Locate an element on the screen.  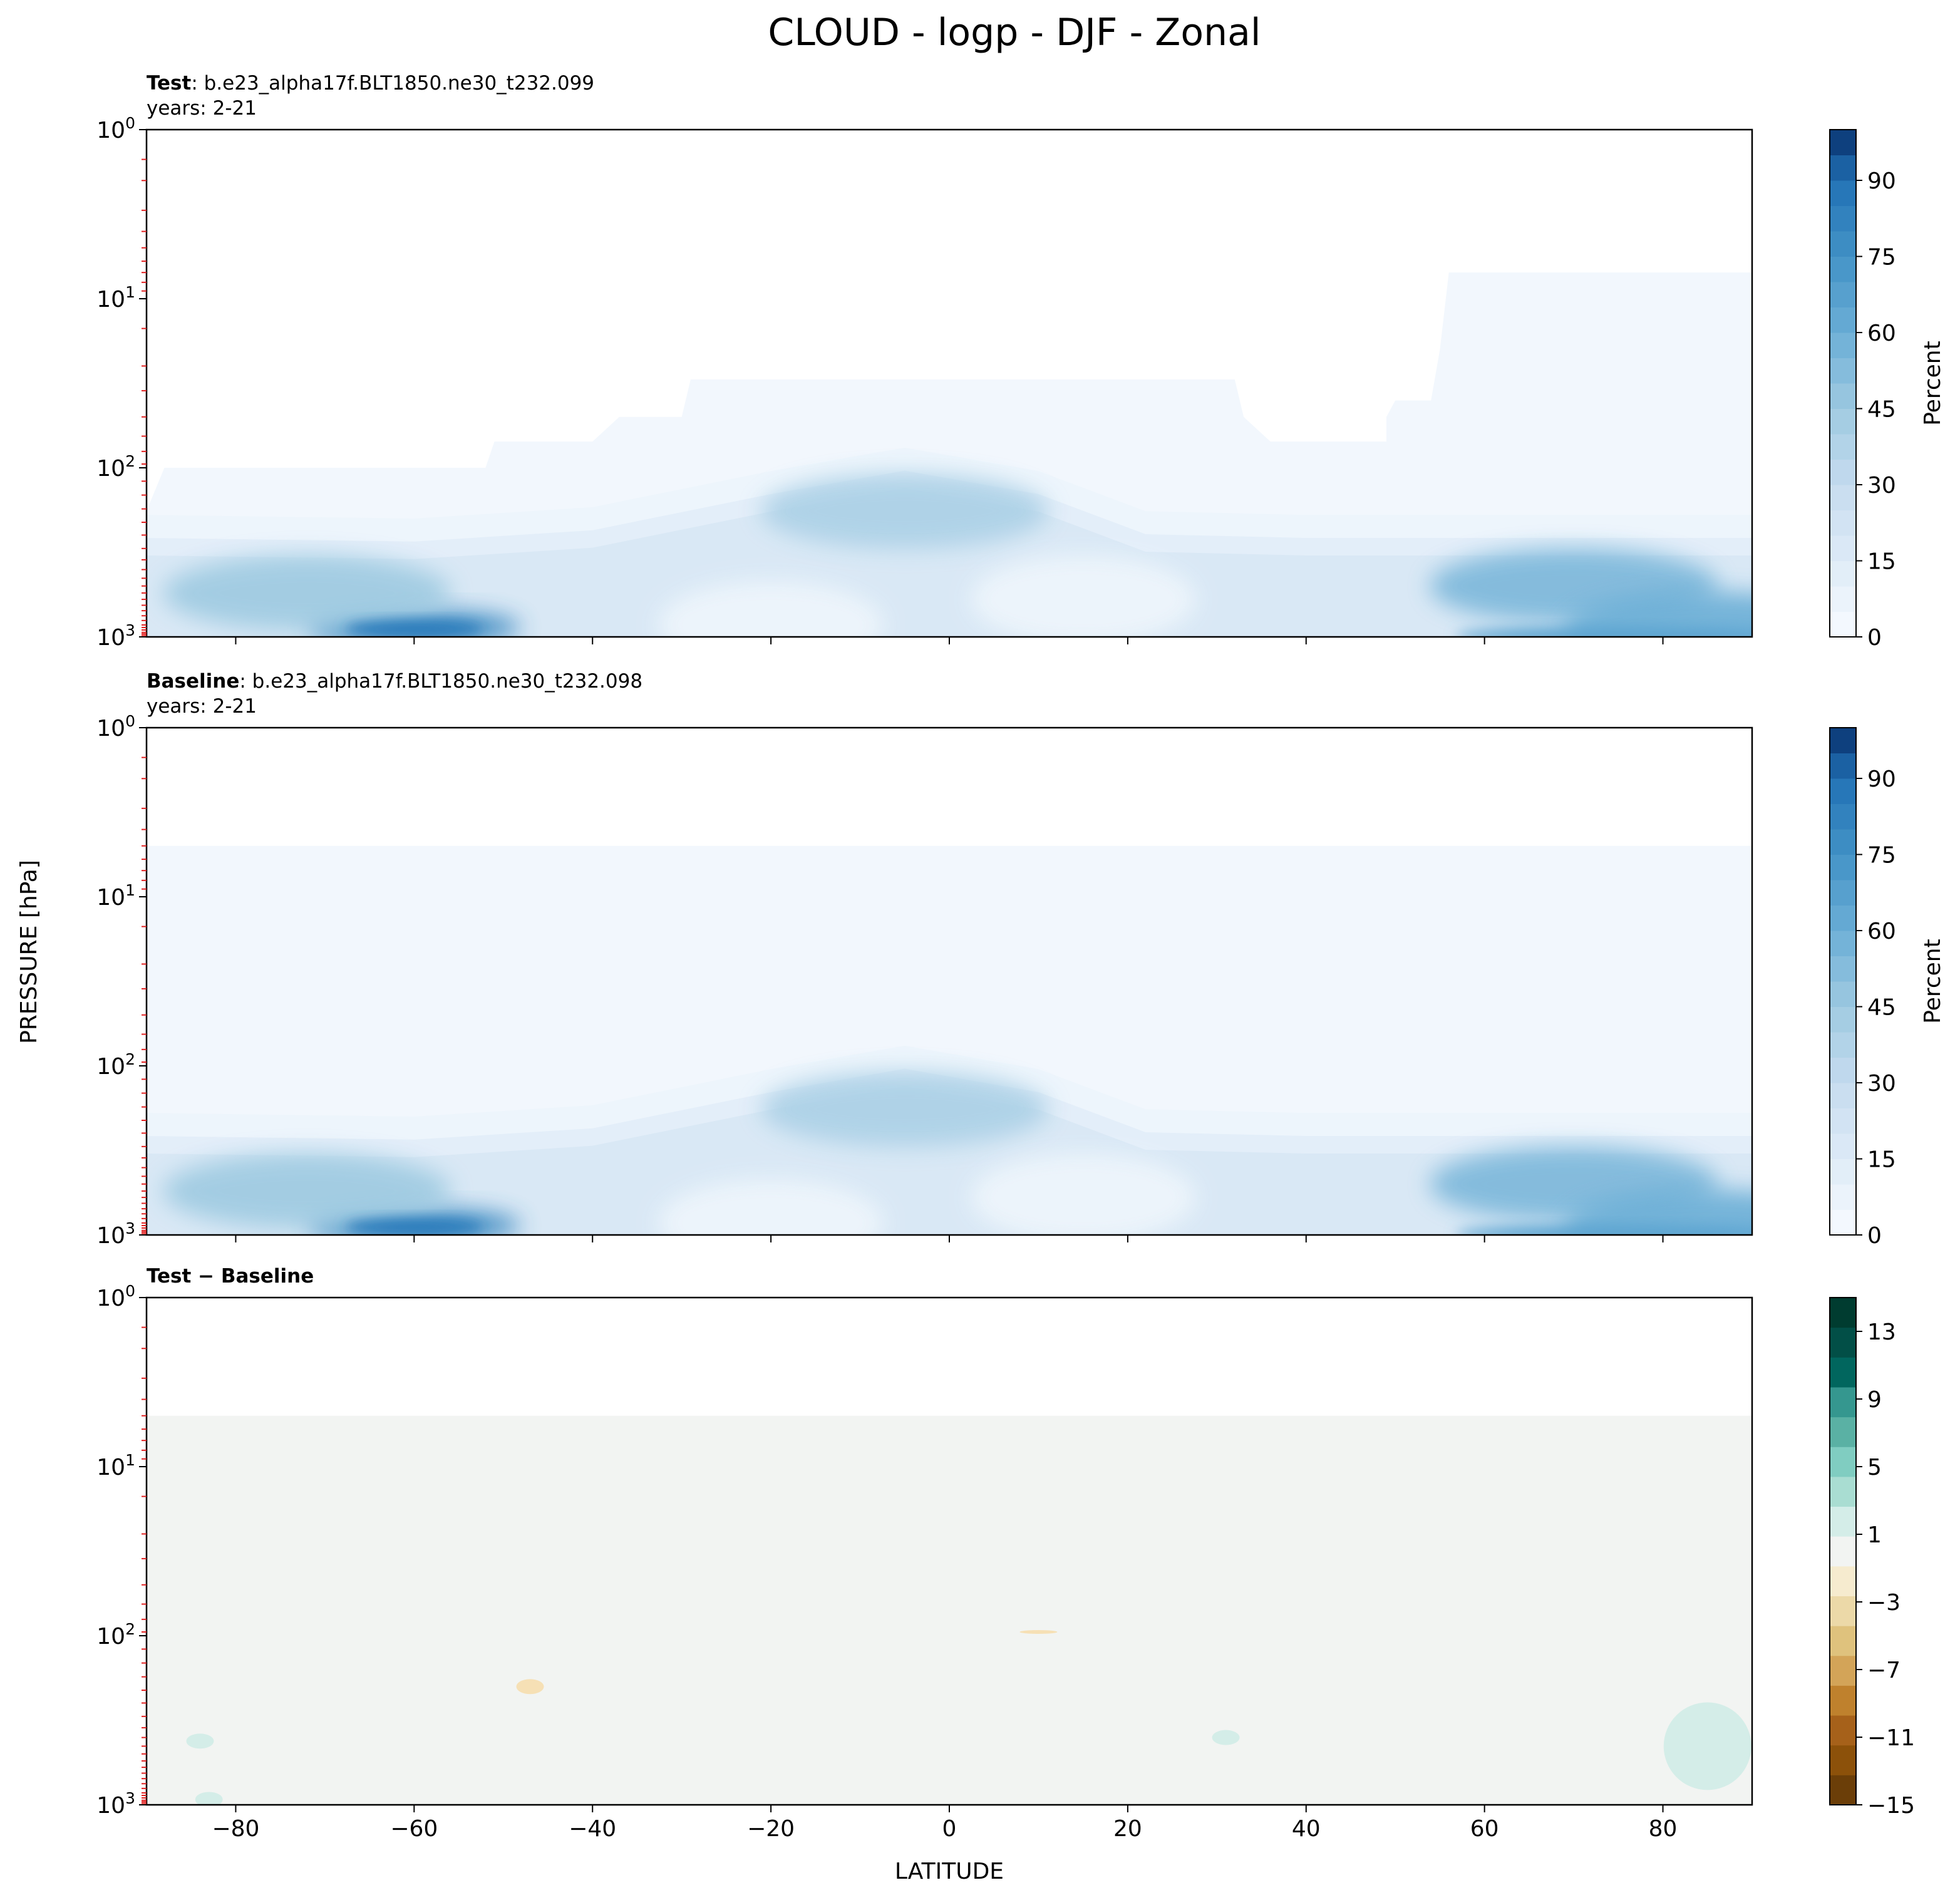
colorbar-tick-label: −3 is located at coordinates (1884, 1603).